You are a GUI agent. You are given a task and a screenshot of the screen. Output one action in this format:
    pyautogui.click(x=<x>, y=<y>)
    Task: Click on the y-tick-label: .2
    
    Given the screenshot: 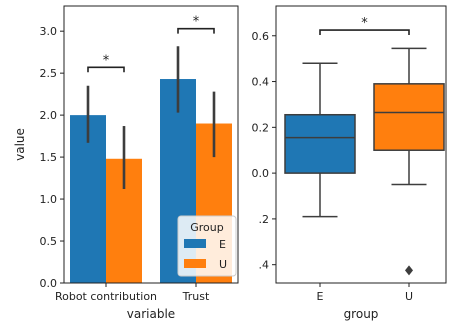 What is the action you would take?
    pyautogui.click(x=264, y=219)
    